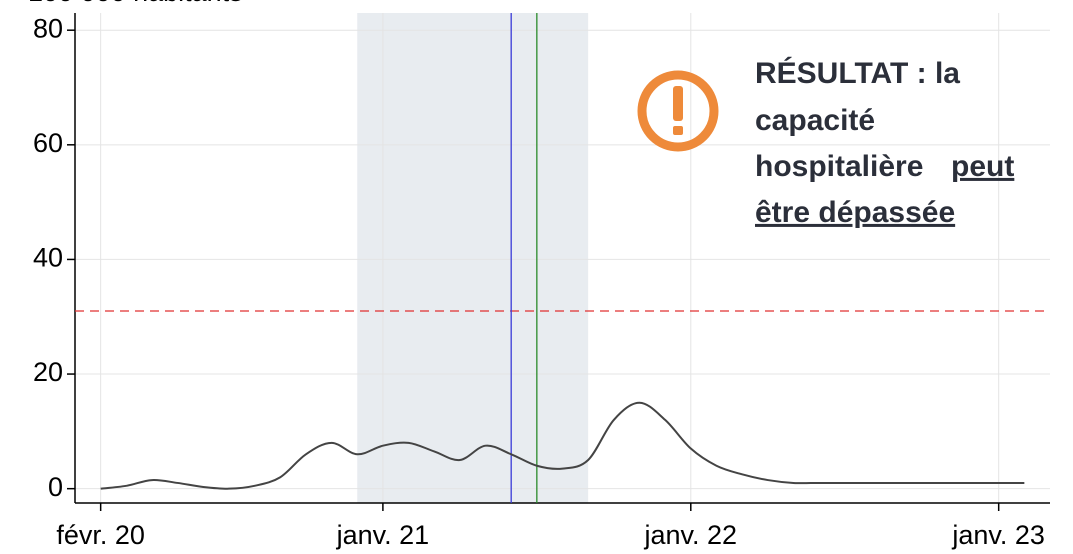 This screenshot has height=554, width=1073. What do you see at coordinates (48, 372) in the screenshot?
I see `y-tick-label: 20` at bounding box center [48, 372].